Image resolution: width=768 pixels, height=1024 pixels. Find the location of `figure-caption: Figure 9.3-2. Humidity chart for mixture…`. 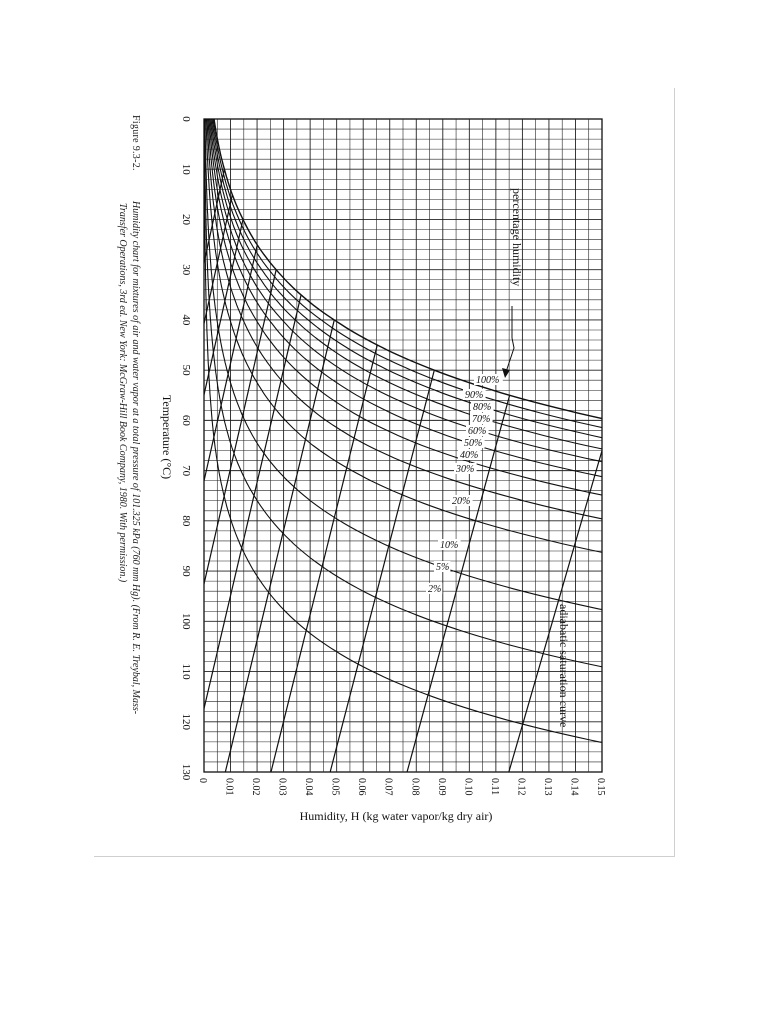

figure-caption: Figure 9.3-2. Humidity chart for mixture… is located at coordinates (129, 414).